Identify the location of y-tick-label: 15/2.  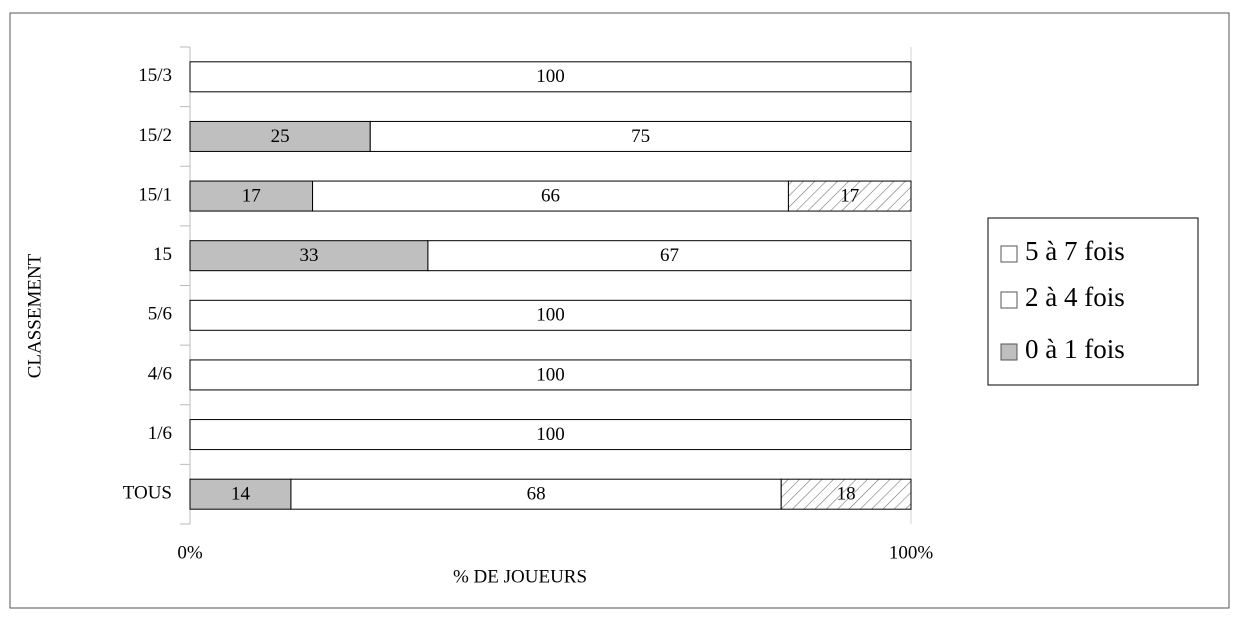
(155, 135).